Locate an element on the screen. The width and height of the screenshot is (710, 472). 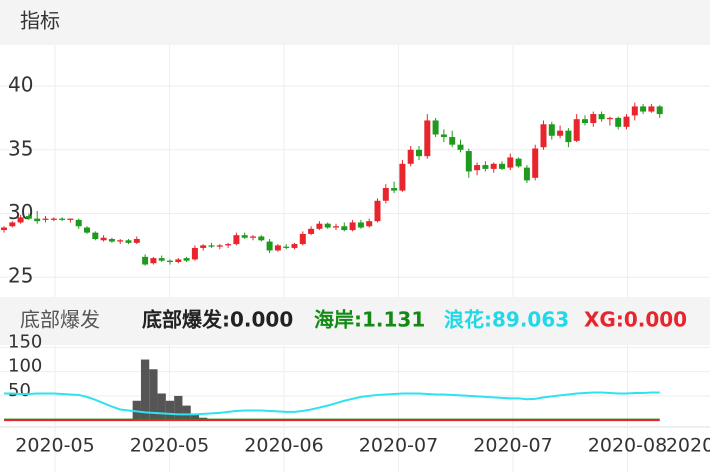
legend-entry: 底部爆发:0.000 is located at coordinates (217, 320).